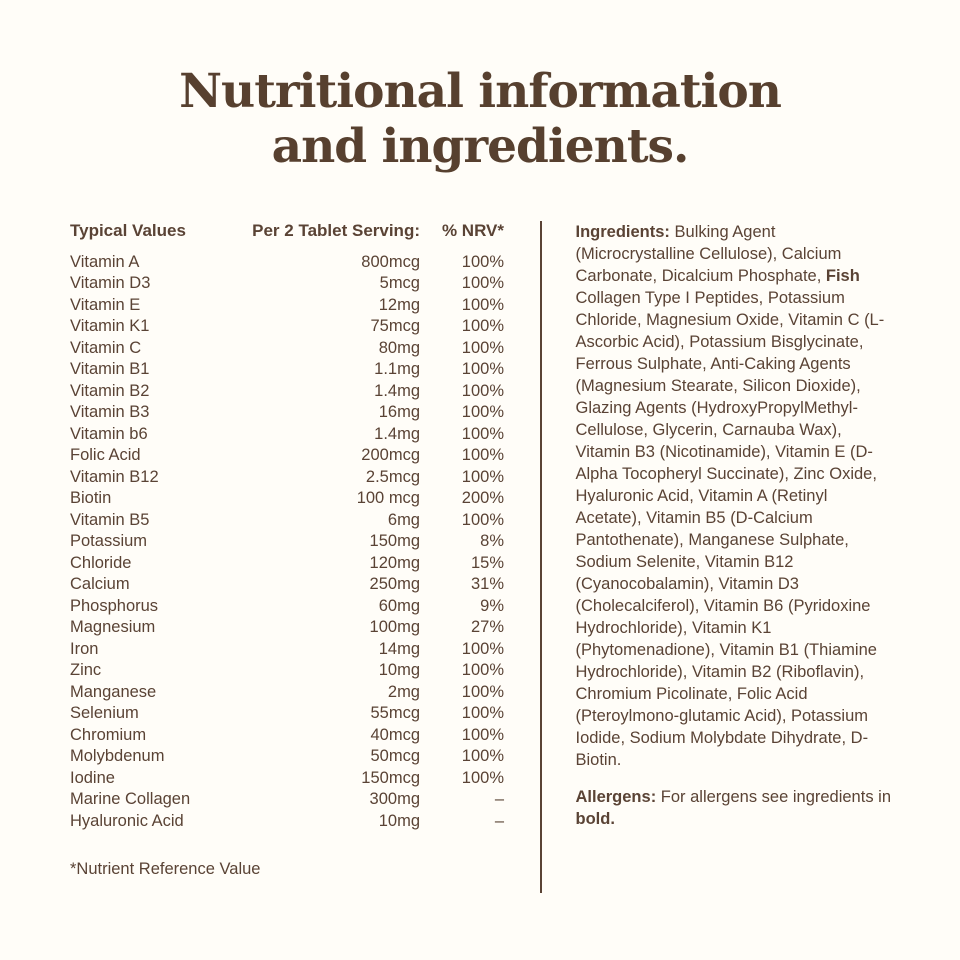 The height and width of the screenshot is (960, 960). I want to click on cell-name: Vitamin B2, so click(110, 390).